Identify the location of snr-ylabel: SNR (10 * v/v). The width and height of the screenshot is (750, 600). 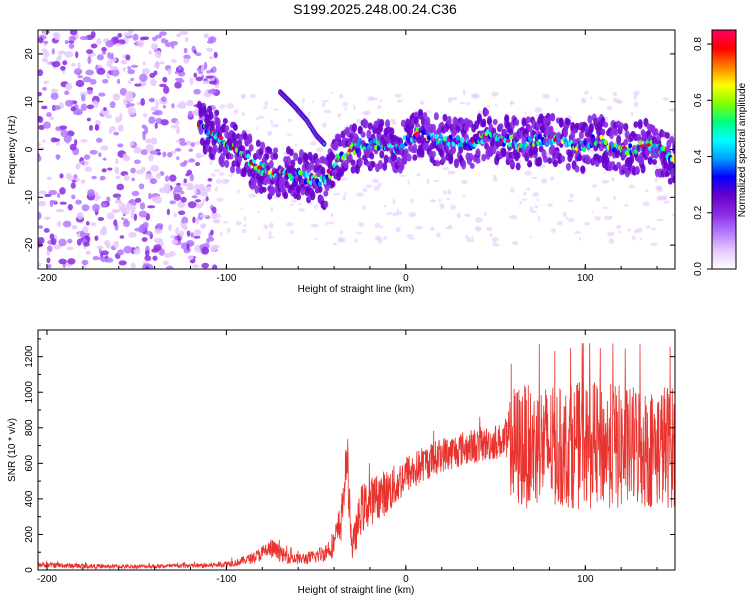
(12, 450).